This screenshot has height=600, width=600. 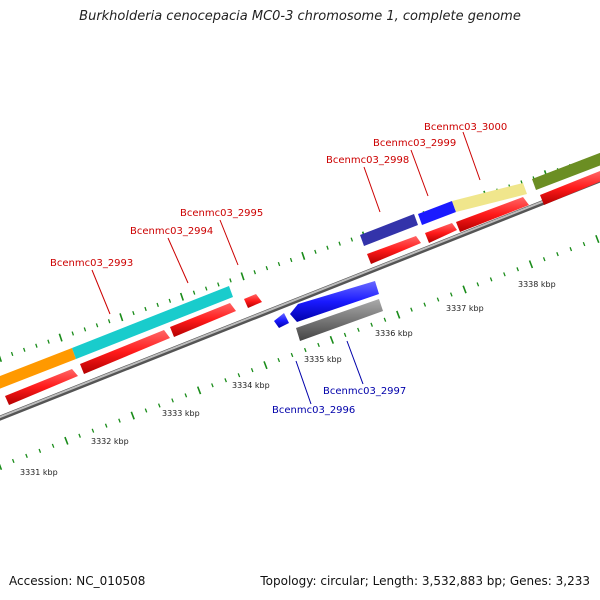 I want to click on pseudo-feature, so click(x=339, y=320).